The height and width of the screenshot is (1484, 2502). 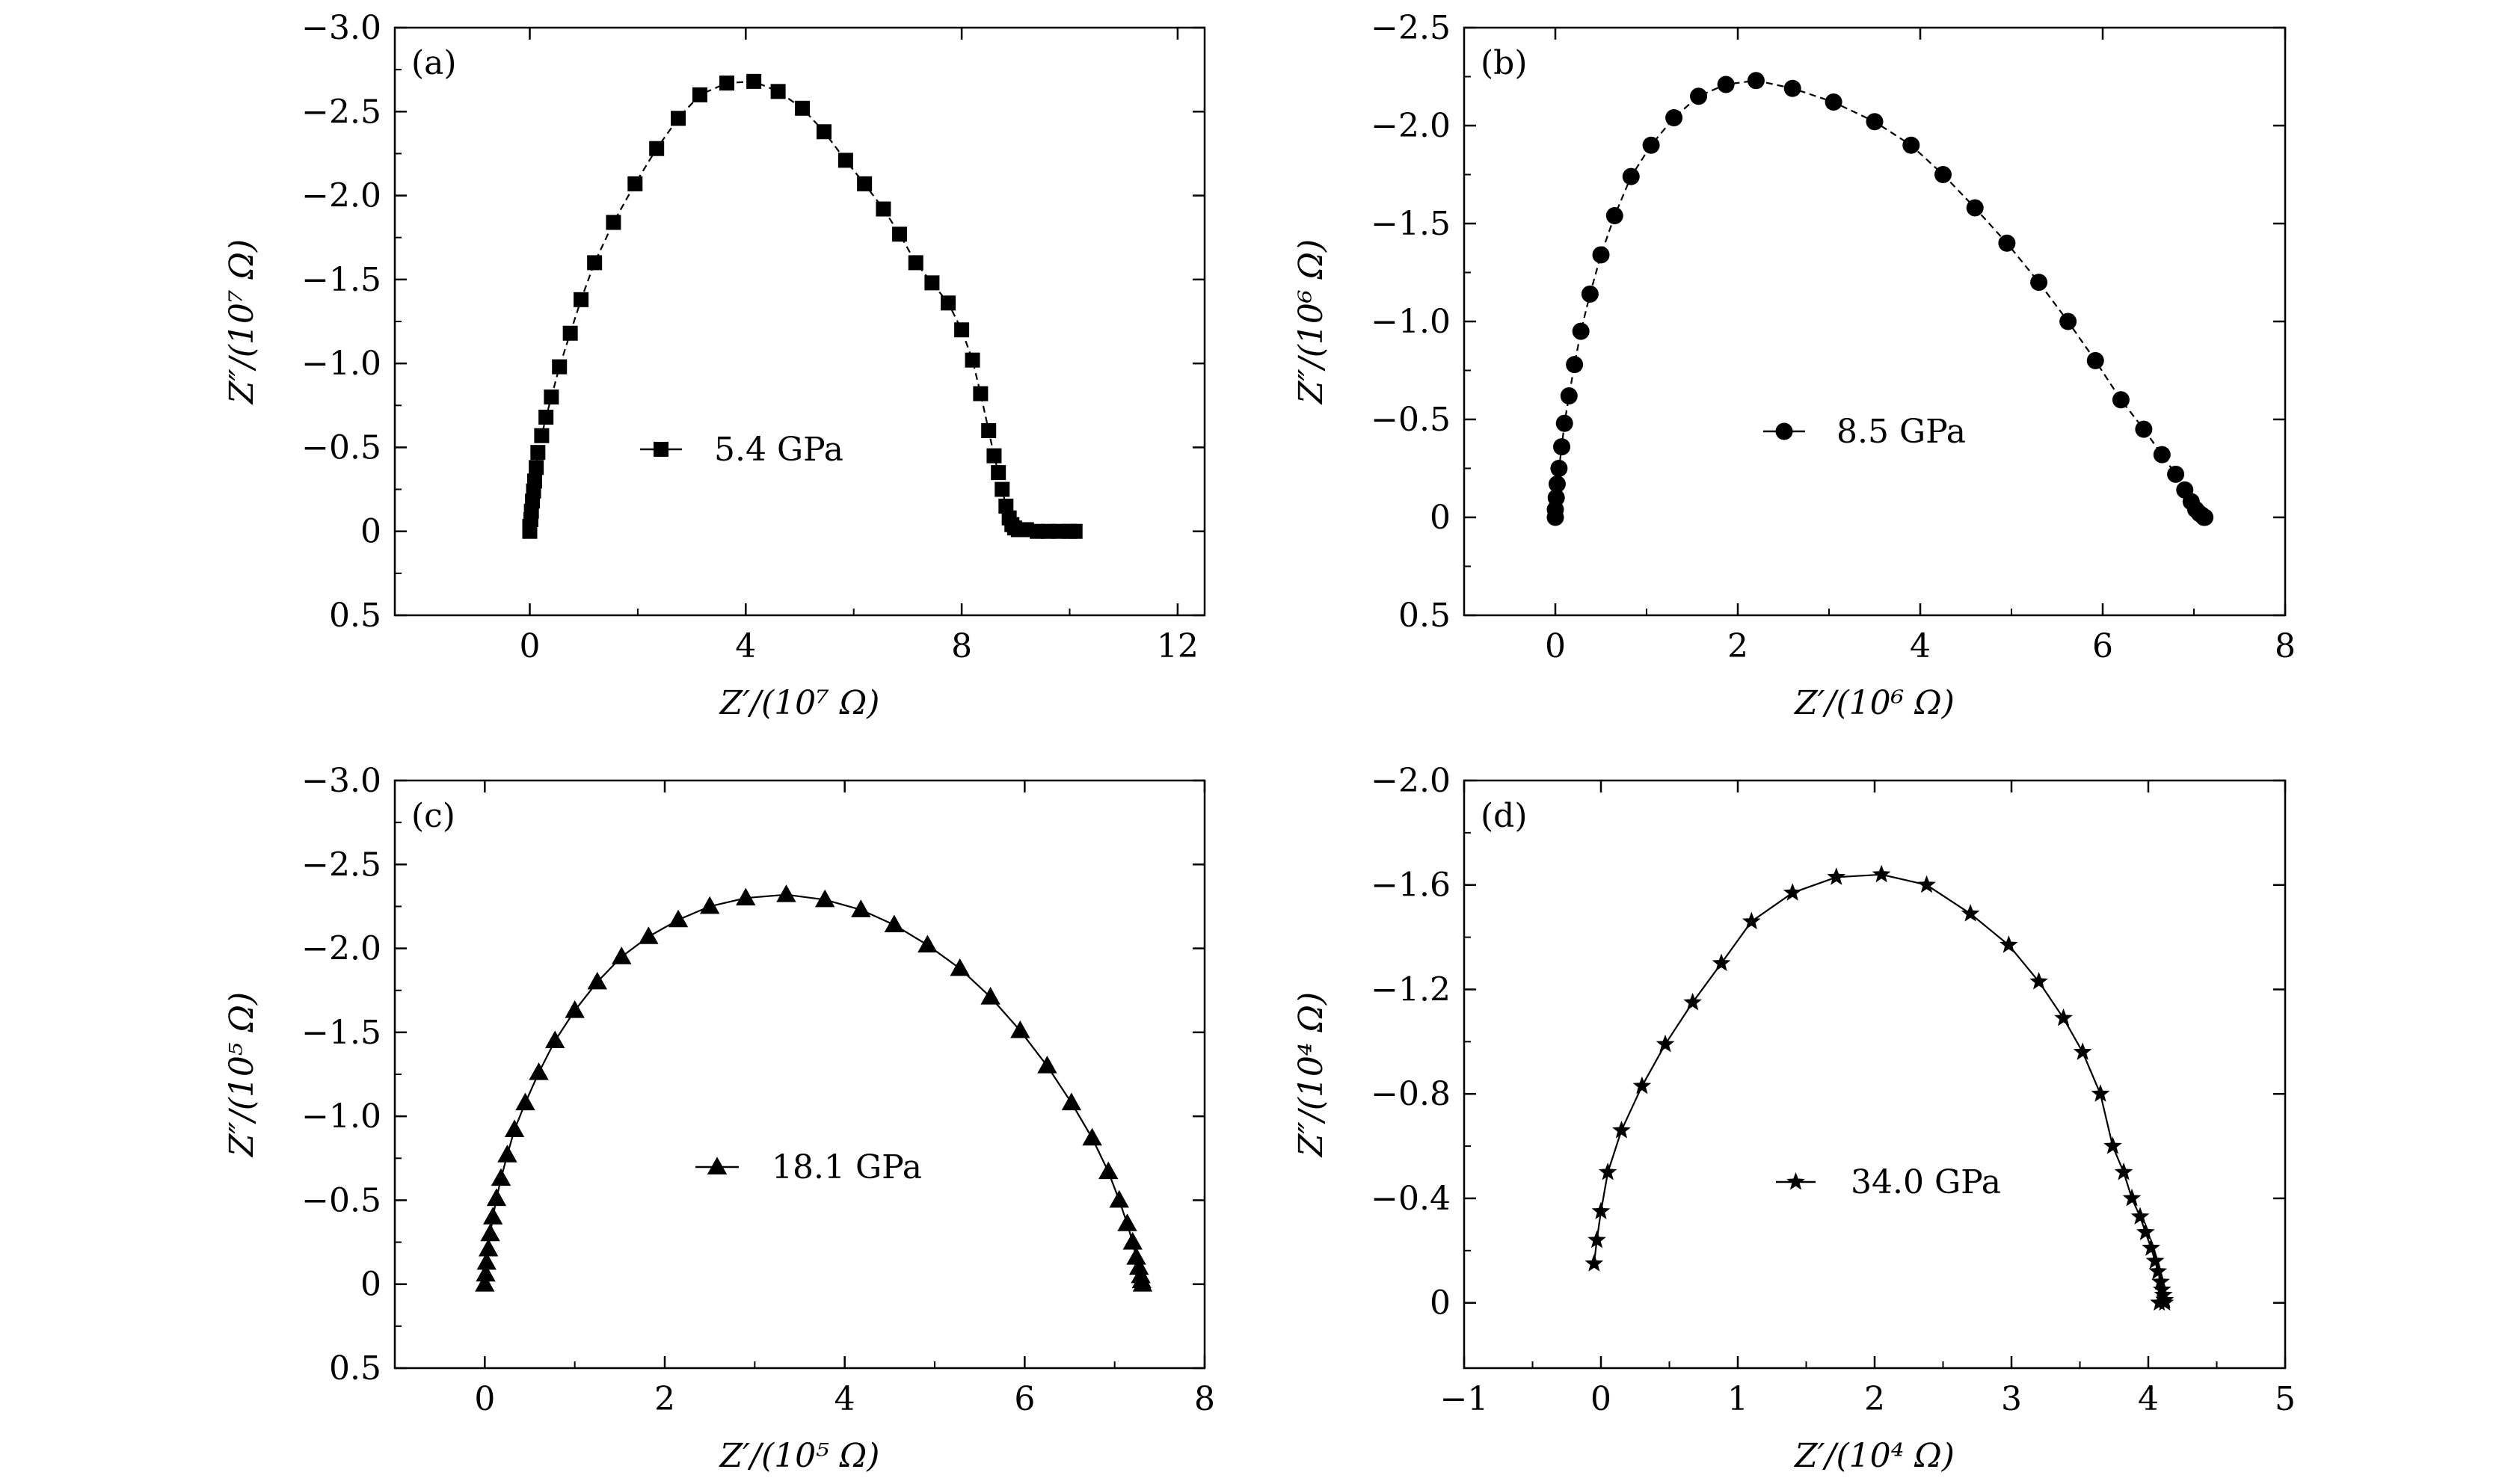 What do you see at coordinates (844, 1399) in the screenshot?
I see `x-tick-label: 4` at bounding box center [844, 1399].